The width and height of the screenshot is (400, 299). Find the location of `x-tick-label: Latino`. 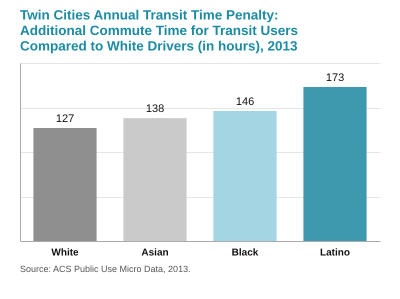

x-tick-label: Latino is located at coordinates (335, 253).